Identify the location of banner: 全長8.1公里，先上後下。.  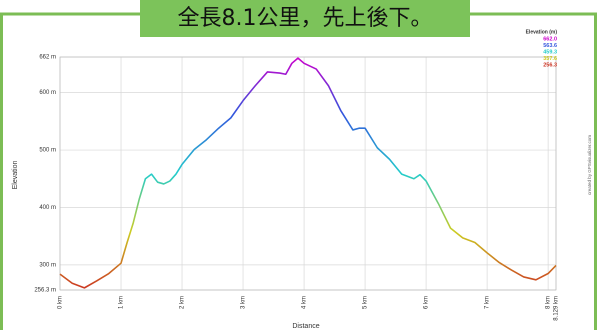
(305, 18).